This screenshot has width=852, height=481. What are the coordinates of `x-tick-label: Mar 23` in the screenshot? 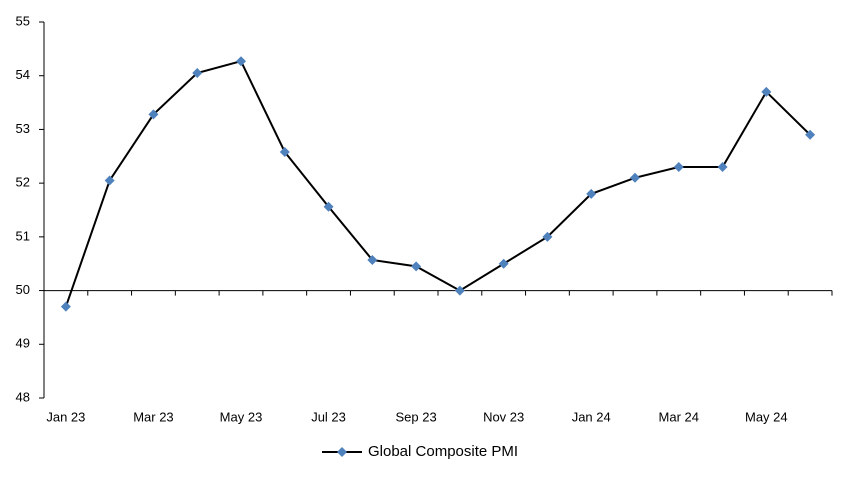 It's located at (153, 416).